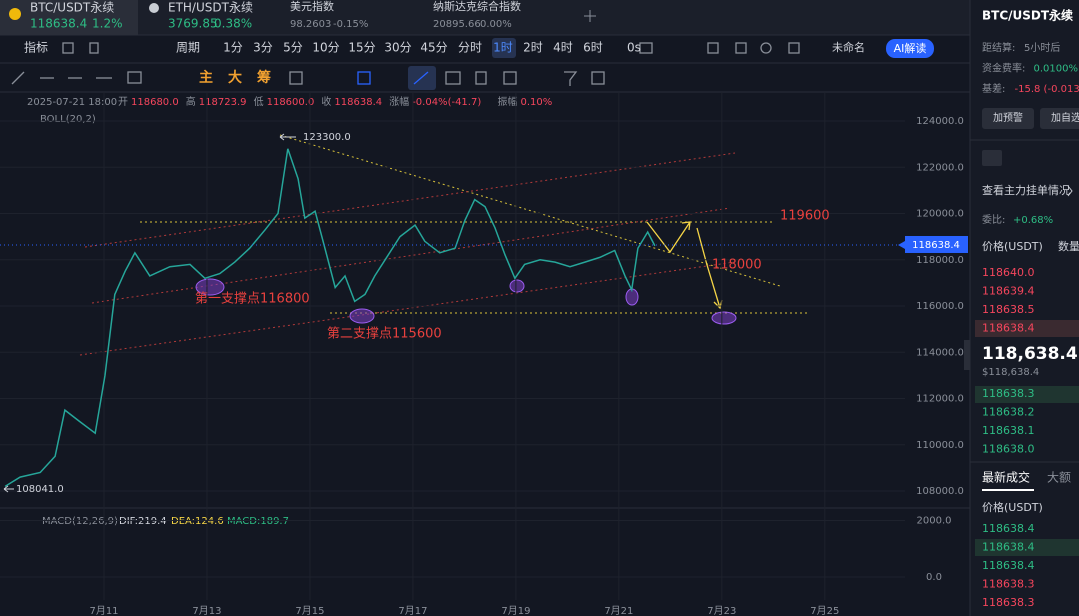 The width and height of the screenshot is (1079, 616). I want to click on right-panel-buttons: 加预警, so click(1008, 117).